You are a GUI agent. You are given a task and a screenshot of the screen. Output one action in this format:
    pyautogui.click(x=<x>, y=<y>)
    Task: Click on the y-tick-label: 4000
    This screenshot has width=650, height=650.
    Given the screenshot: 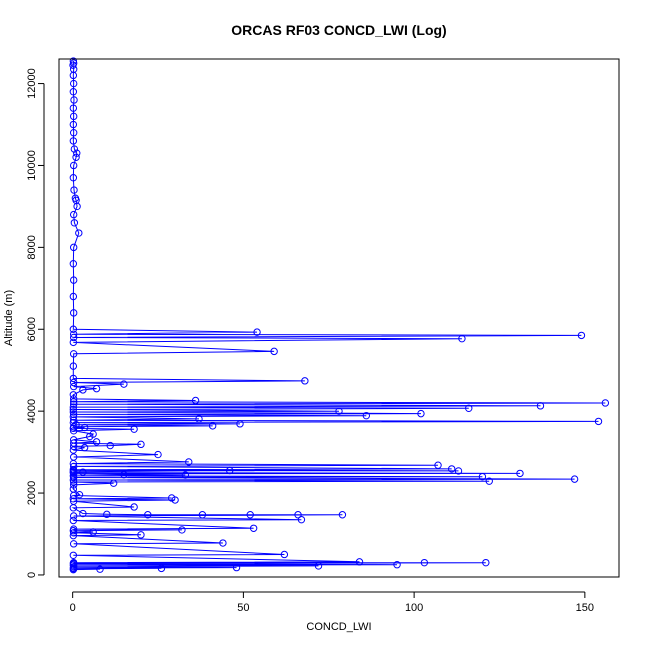 What is the action you would take?
    pyautogui.click(x=32, y=411)
    